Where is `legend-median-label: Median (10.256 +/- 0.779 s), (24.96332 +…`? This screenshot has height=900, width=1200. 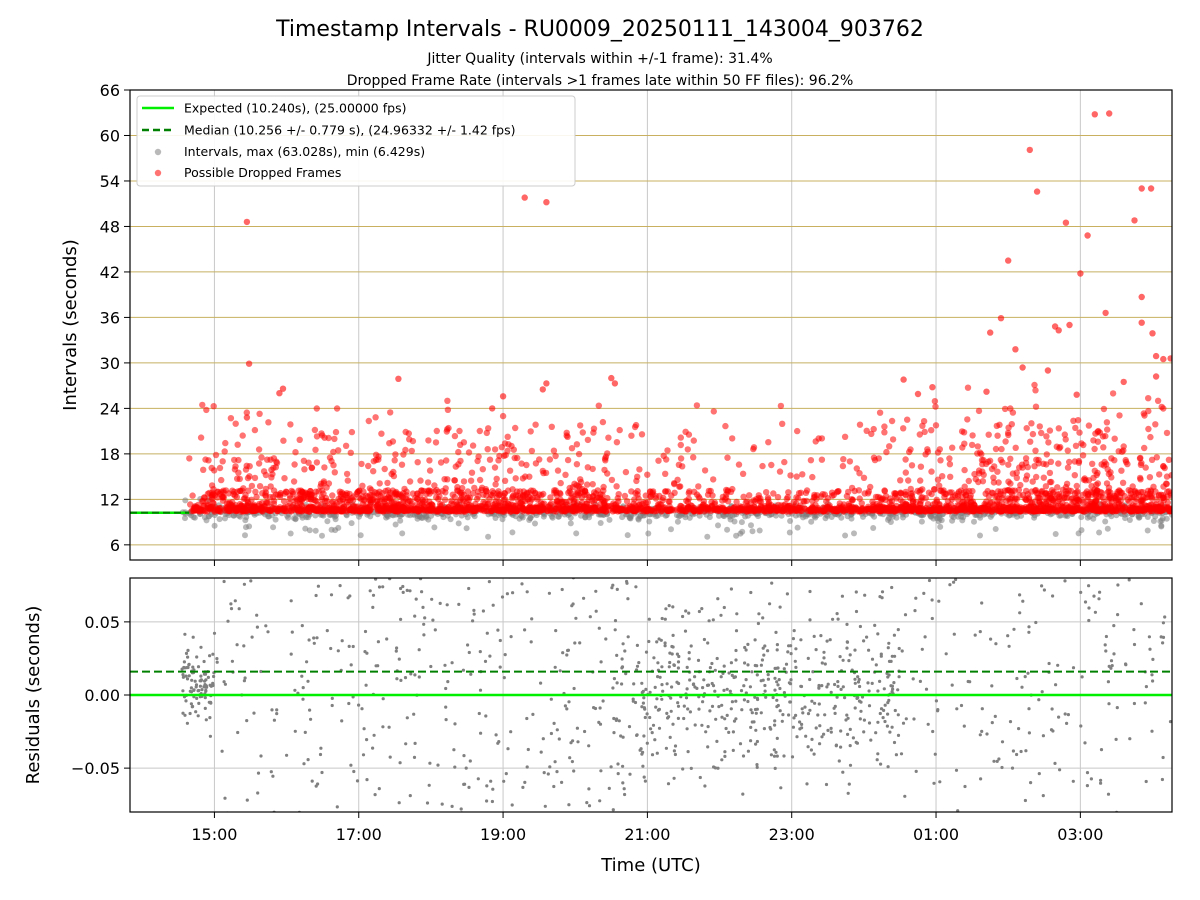
legend-median-label: Median (10.256 +/- 0.779 s), (24.96332 +… is located at coordinates (349, 130).